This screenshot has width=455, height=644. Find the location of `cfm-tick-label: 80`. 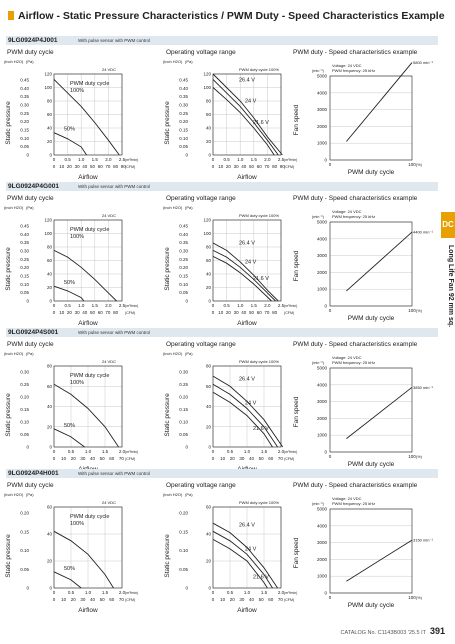

cfm-tick-label: 80 is located at coordinates (116, 312).